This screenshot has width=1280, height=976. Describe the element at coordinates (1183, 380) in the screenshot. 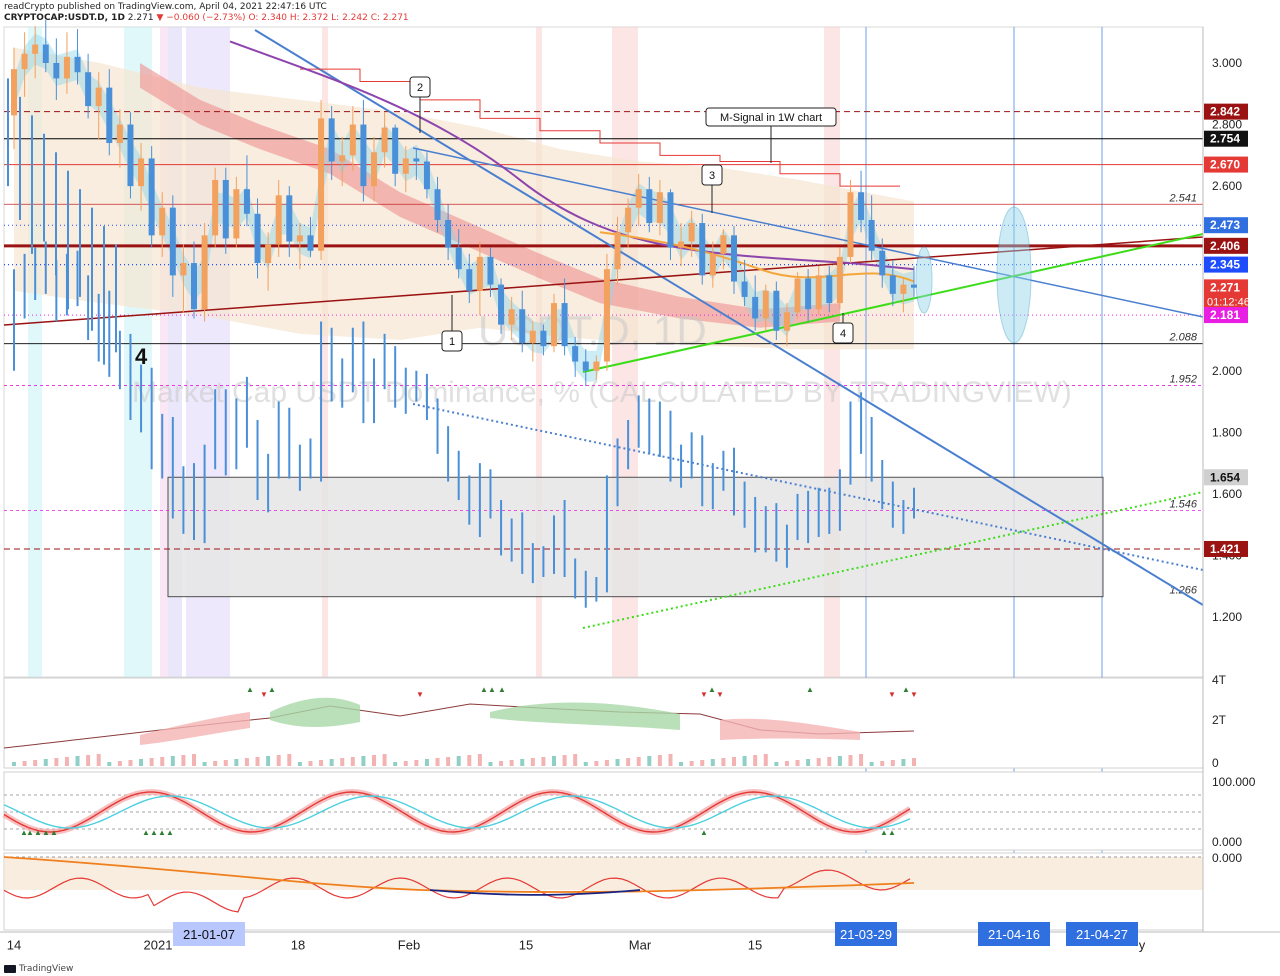

I see `inline-level-label: 1.952` at that location.